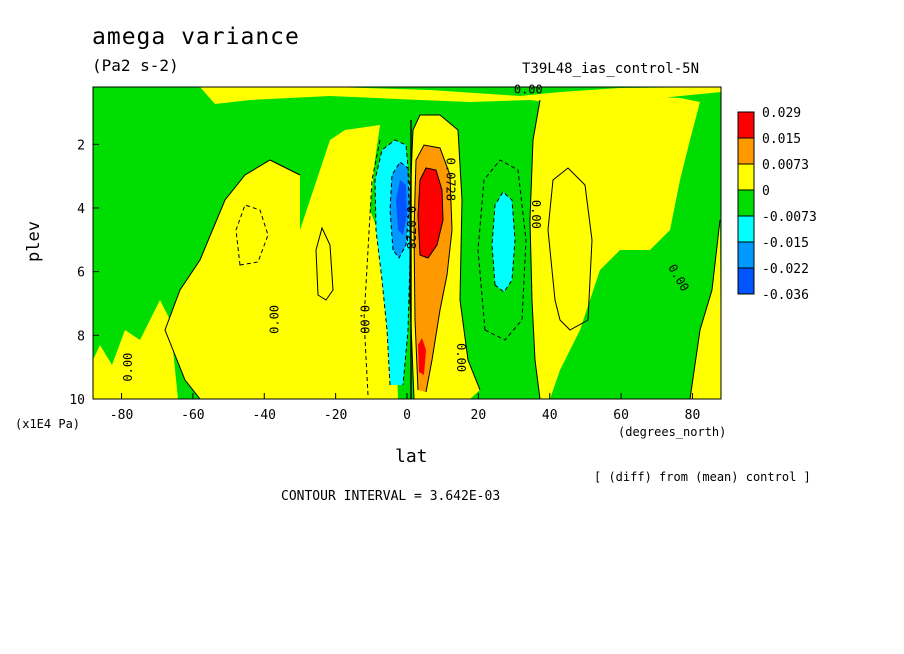  Describe the element at coordinates (611, 69) in the screenshot. I see `run-name: T39L48_ias_control-5N` at that location.